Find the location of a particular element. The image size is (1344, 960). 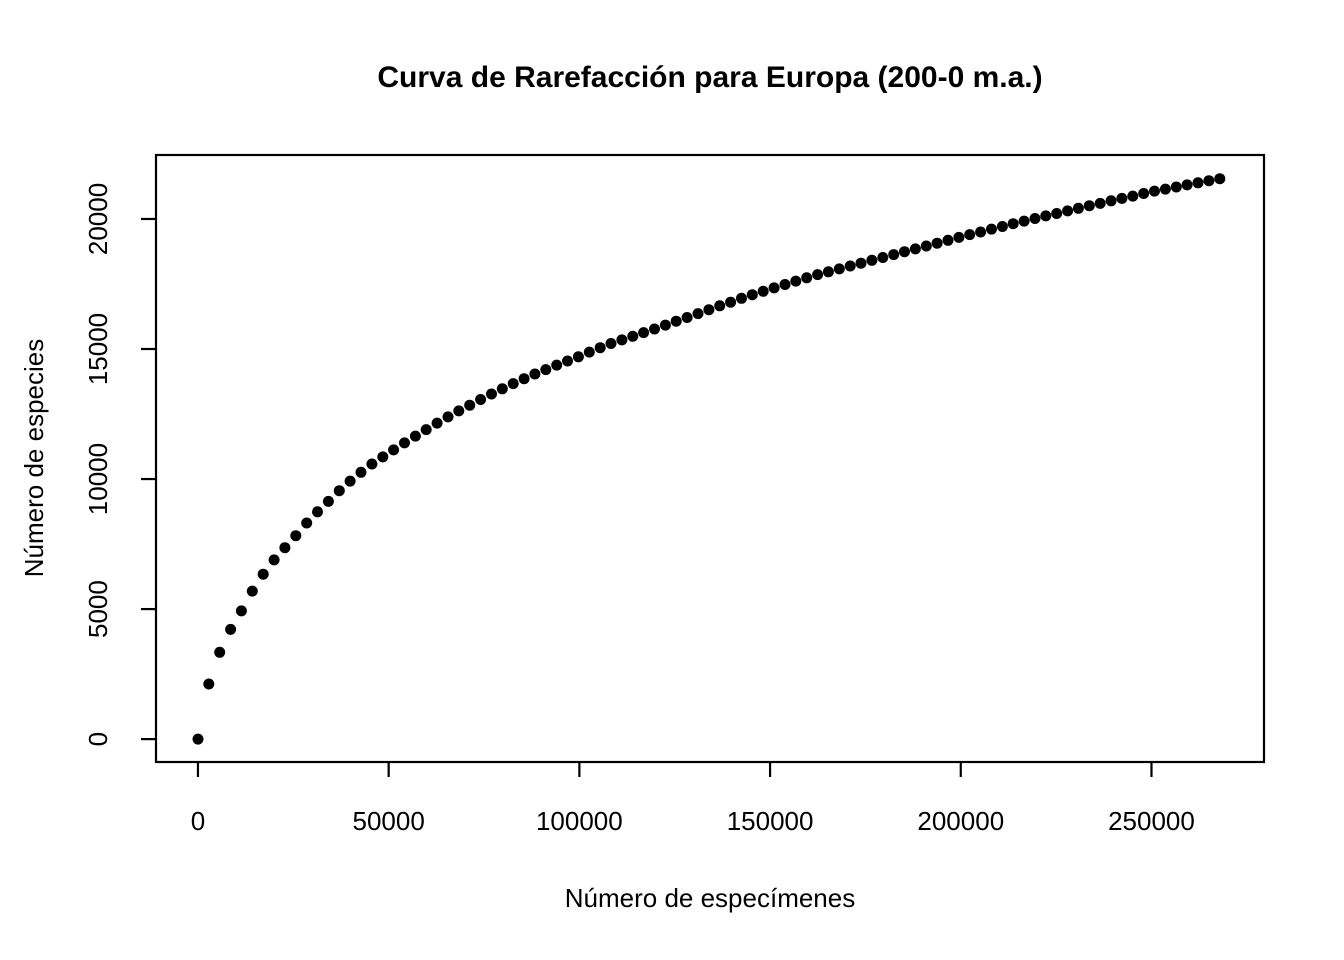

x-tick-label: 50000 is located at coordinates (389, 821).